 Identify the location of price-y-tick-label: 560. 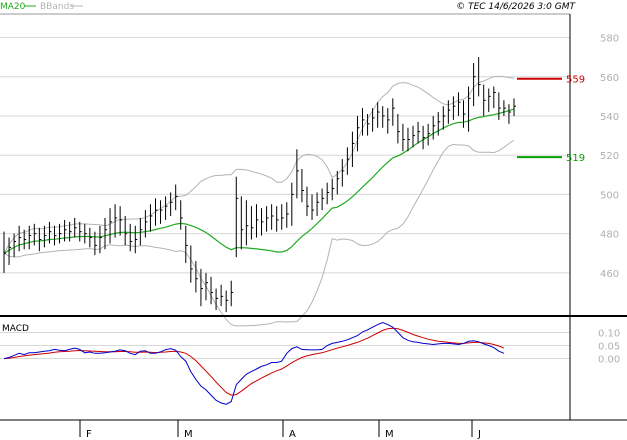
(609, 78).